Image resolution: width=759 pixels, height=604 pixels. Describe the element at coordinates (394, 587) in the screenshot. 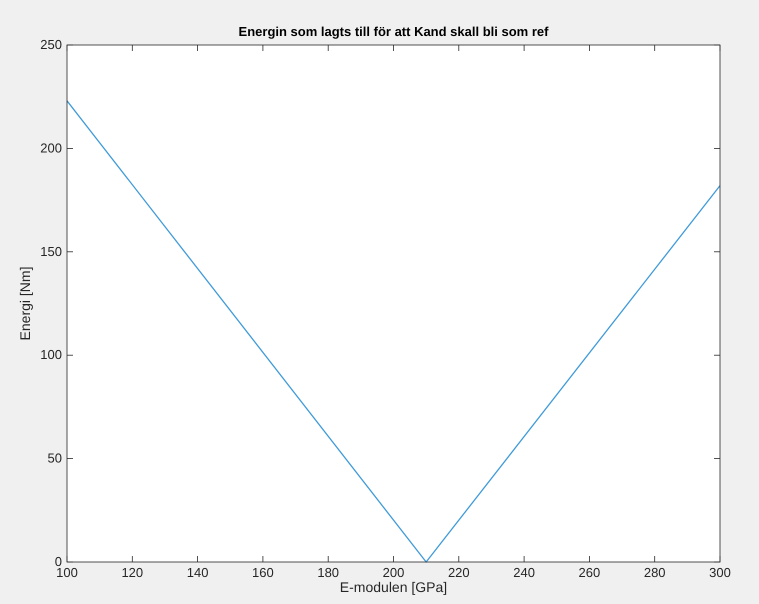

I see `x-axis-title: E-modulen [GPa]` at that location.